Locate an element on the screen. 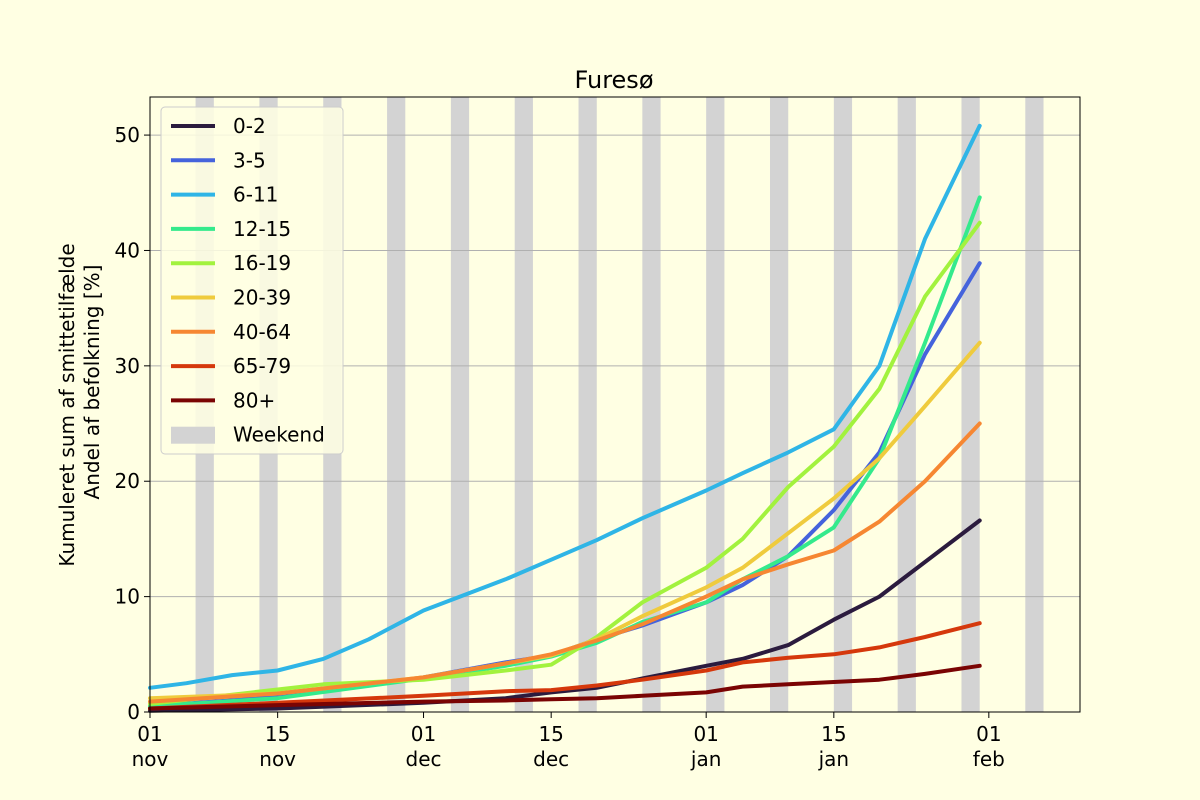 The height and width of the screenshot is (800, 1200). legend-swatch-weekend is located at coordinates (193, 435).